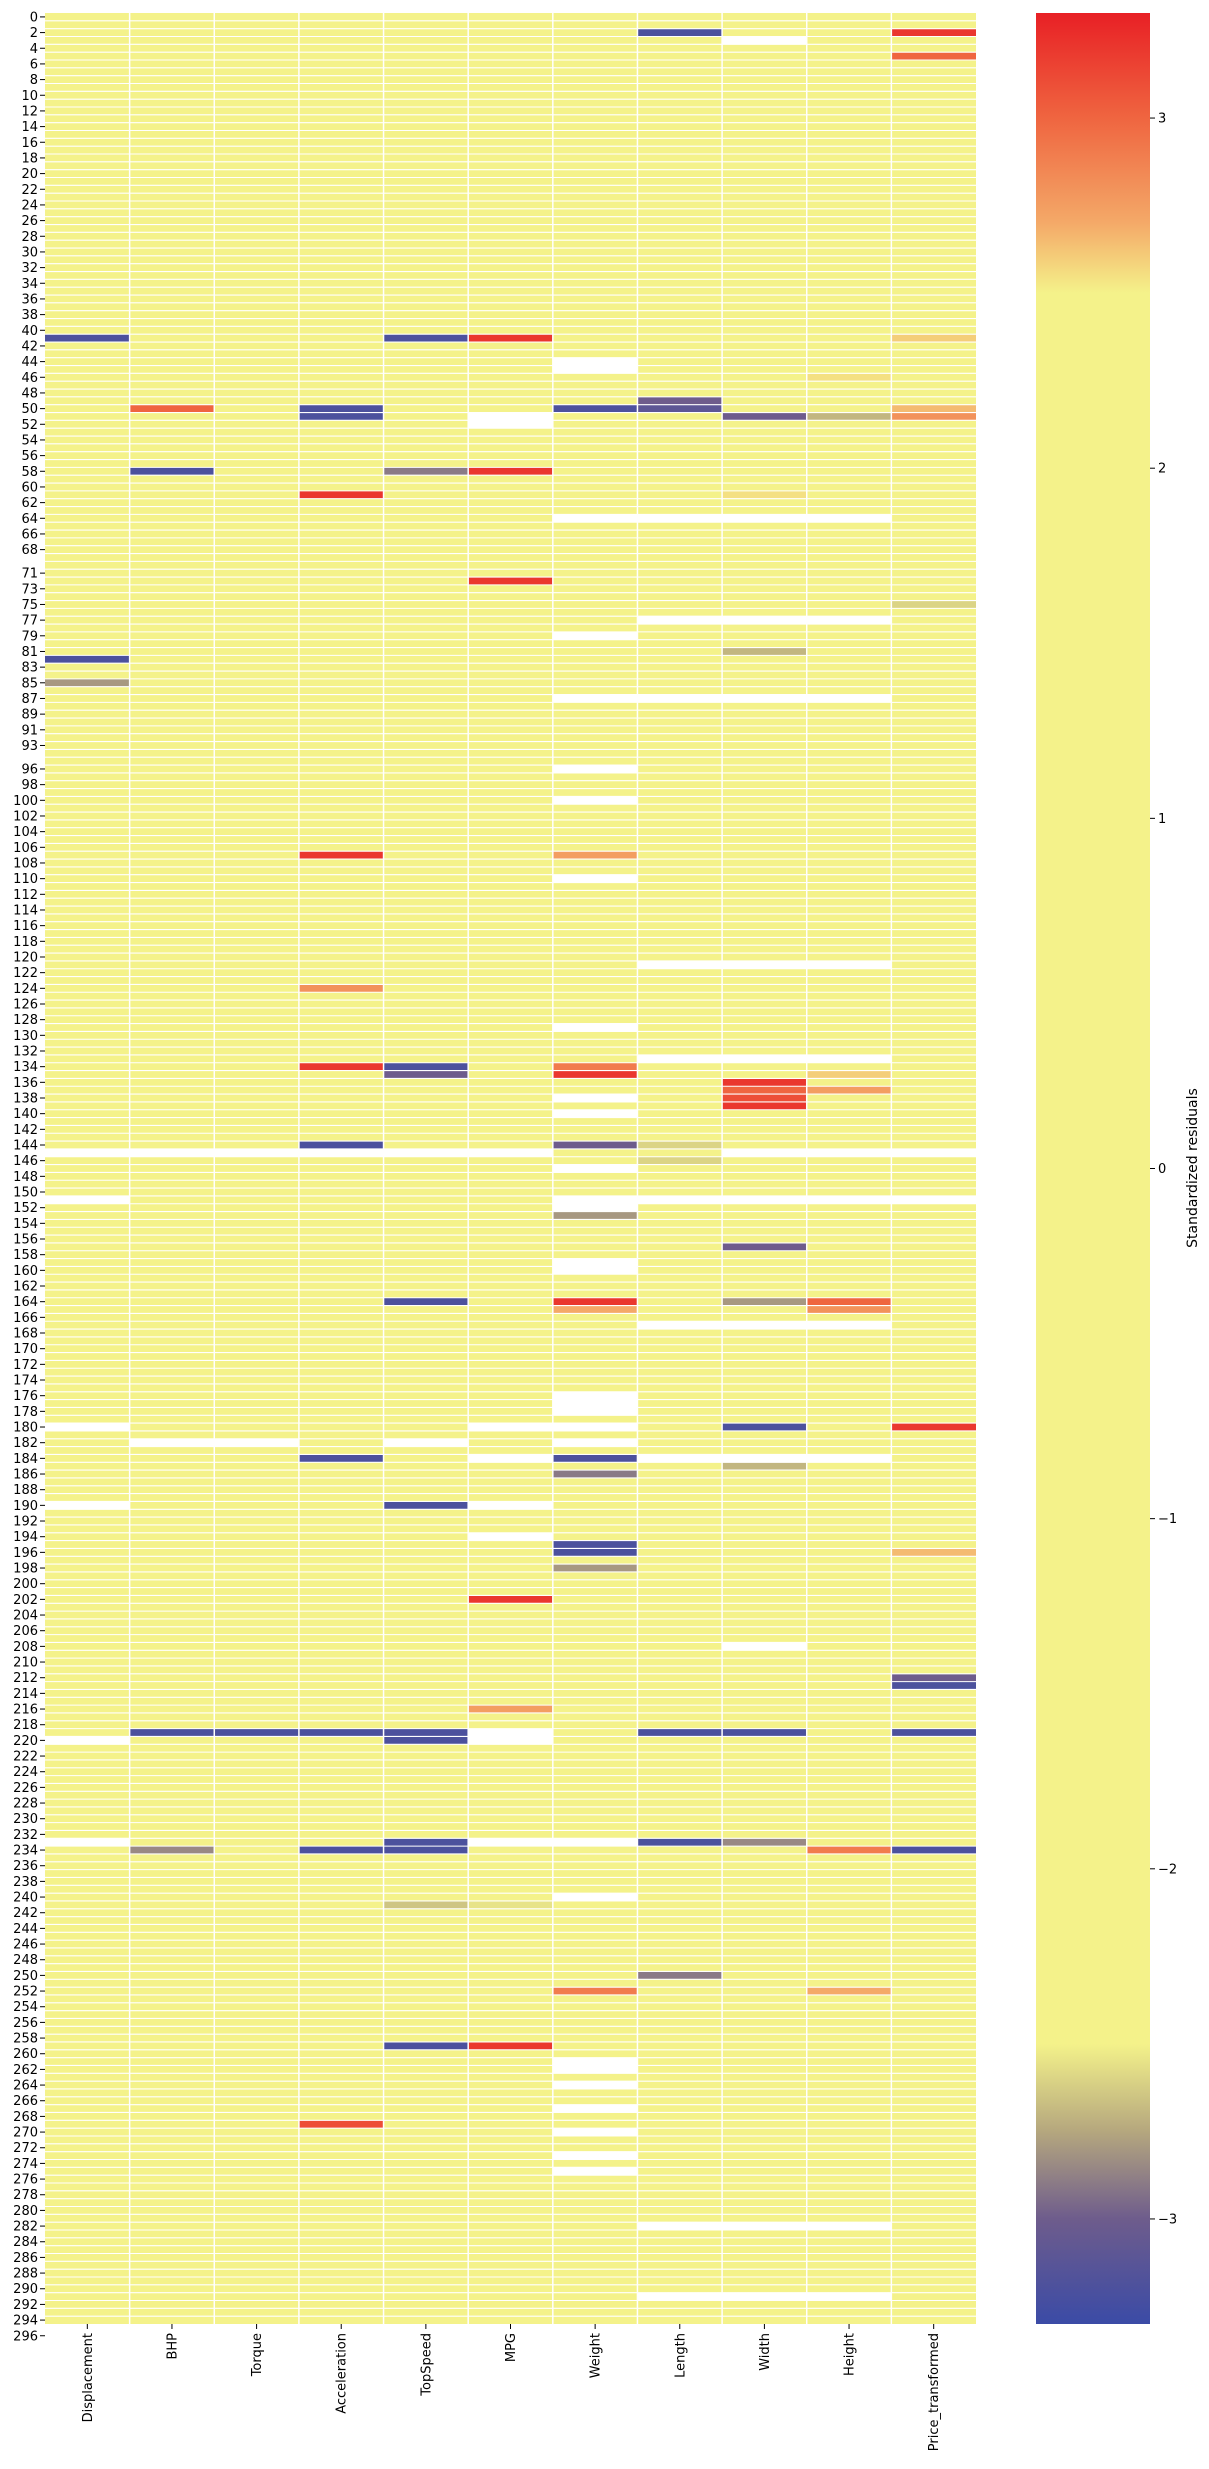 Image resolution: width=1209 pixels, height=2469 pixels. Describe the element at coordinates (596, 2355) in the screenshot. I see `x-tick-label: Weight` at that location.